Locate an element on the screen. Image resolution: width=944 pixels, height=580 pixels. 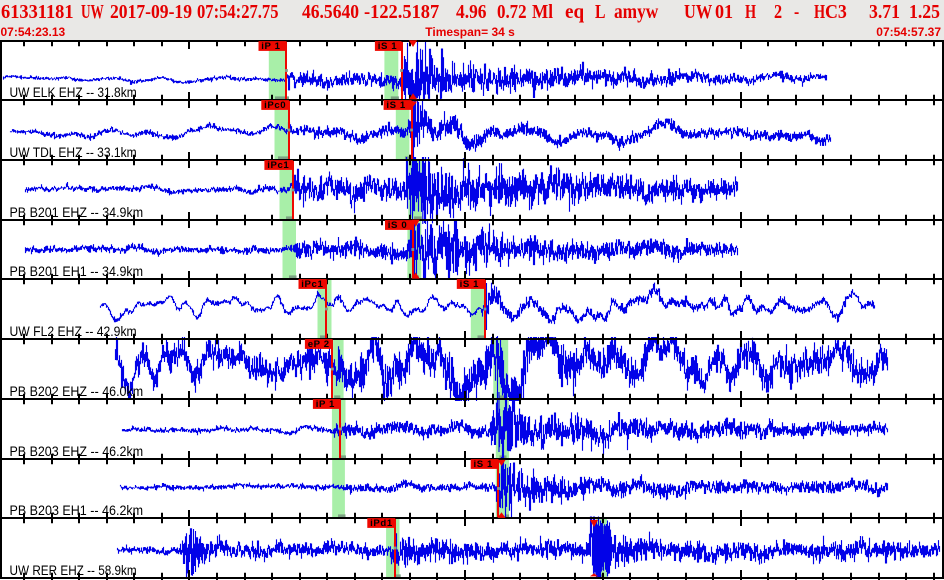
svg-text: PB B203 EH1 -- 46.2km is located at coordinates (77, 510).